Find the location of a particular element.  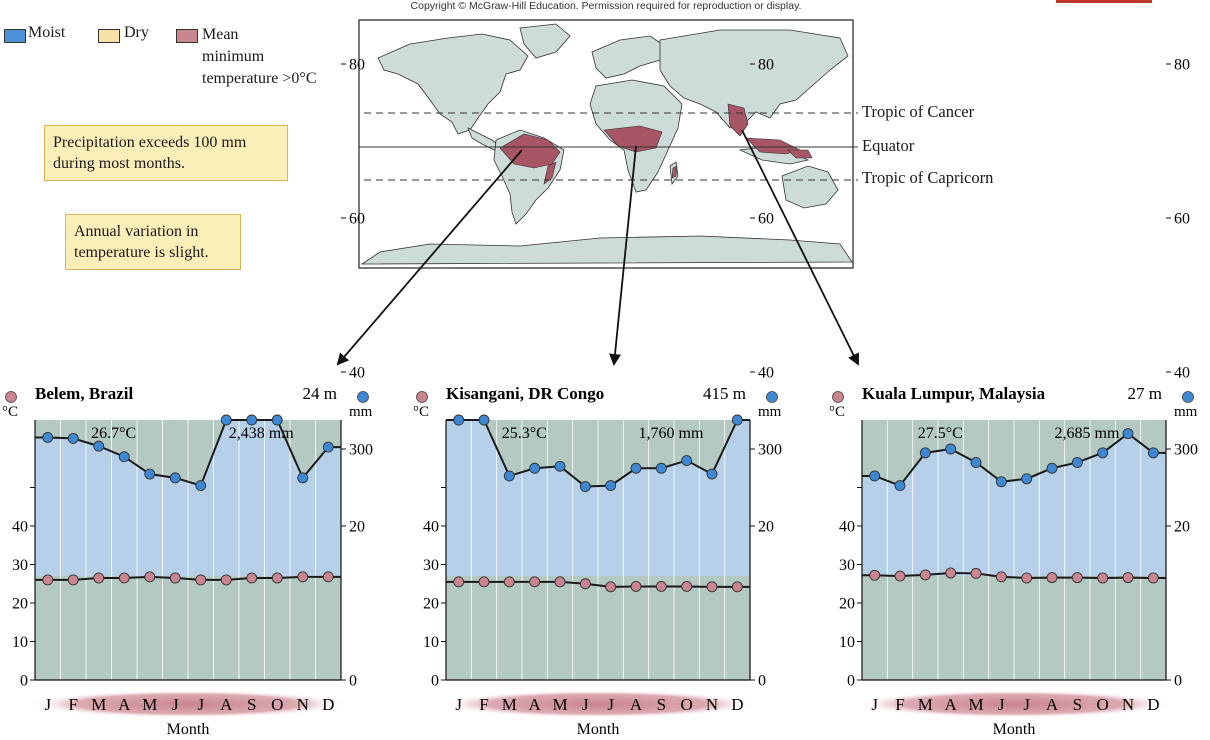

elevation-label: 24 m is located at coordinates (320, 393).